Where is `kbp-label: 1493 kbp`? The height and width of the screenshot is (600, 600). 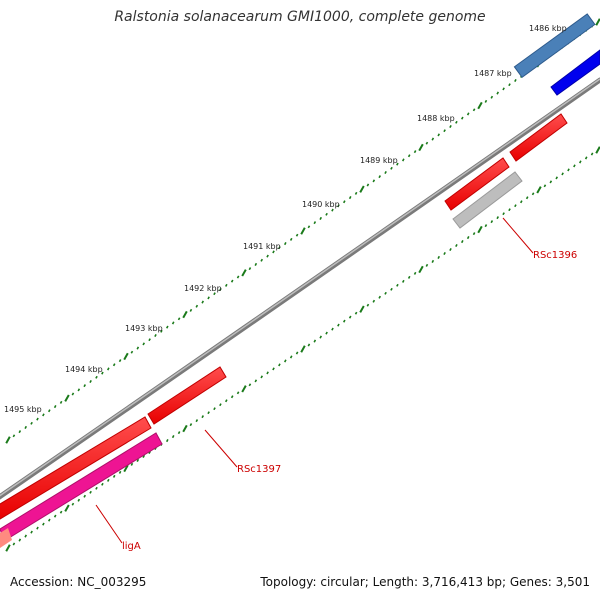 kbp-label: 1493 kbp is located at coordinates (144, 328).